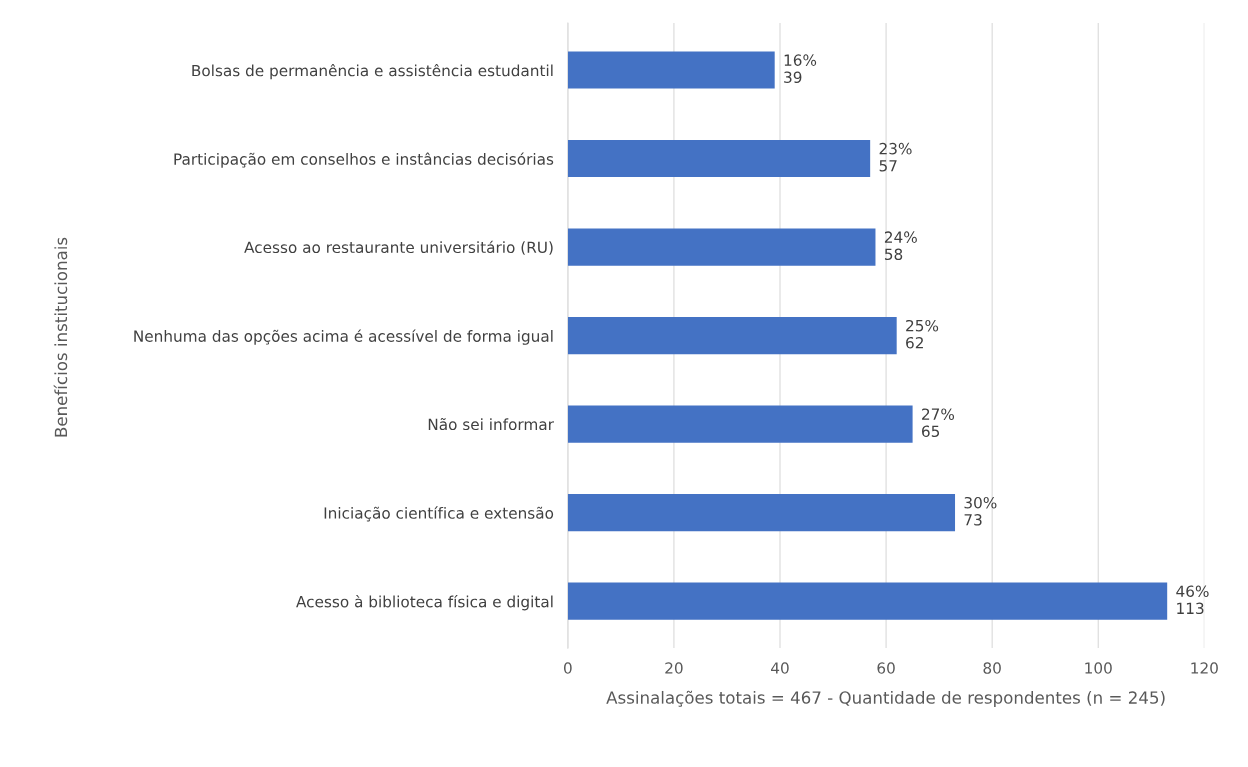 This screenshot has height=767, width=1248. What do you see at coordinates (1192, 600) in the screenshot?
I see `data-label: 46% 113` at bounding box center [1192, 600].